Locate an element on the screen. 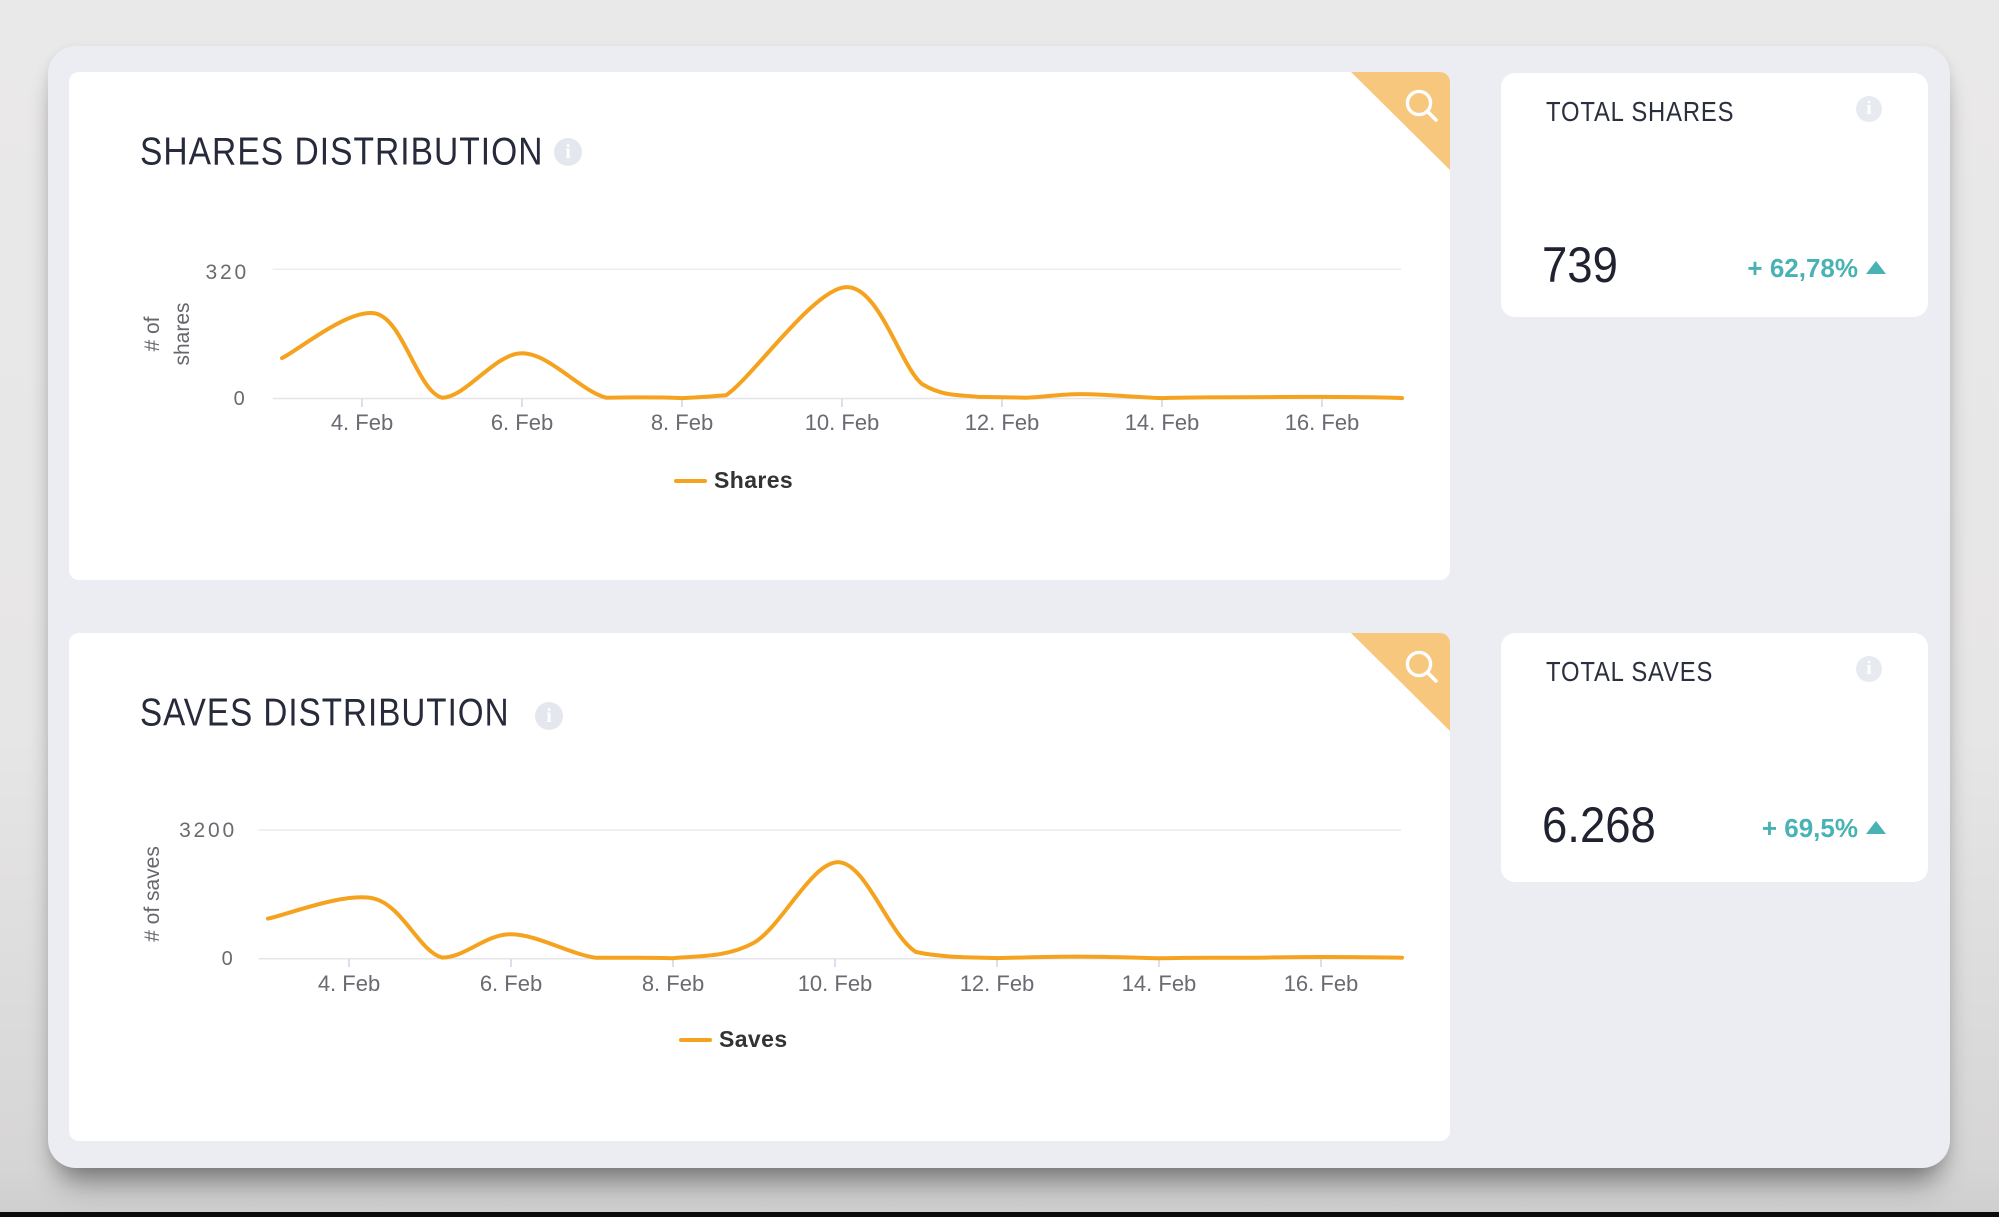 This screenshot has width=1999, height=1217. svg-text: Saves is located at coordinates (753, 1039).